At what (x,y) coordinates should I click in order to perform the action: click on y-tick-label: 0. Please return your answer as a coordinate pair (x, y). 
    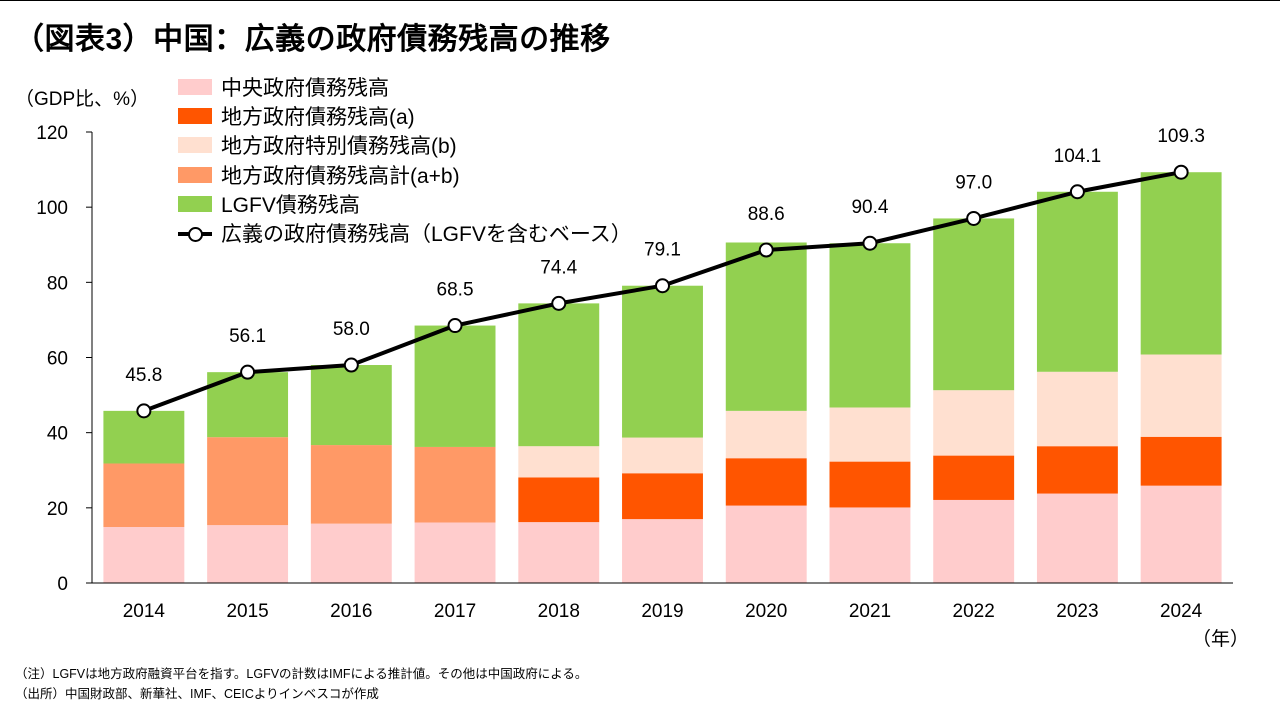
    Looking at the image, I should click on (62, 584).